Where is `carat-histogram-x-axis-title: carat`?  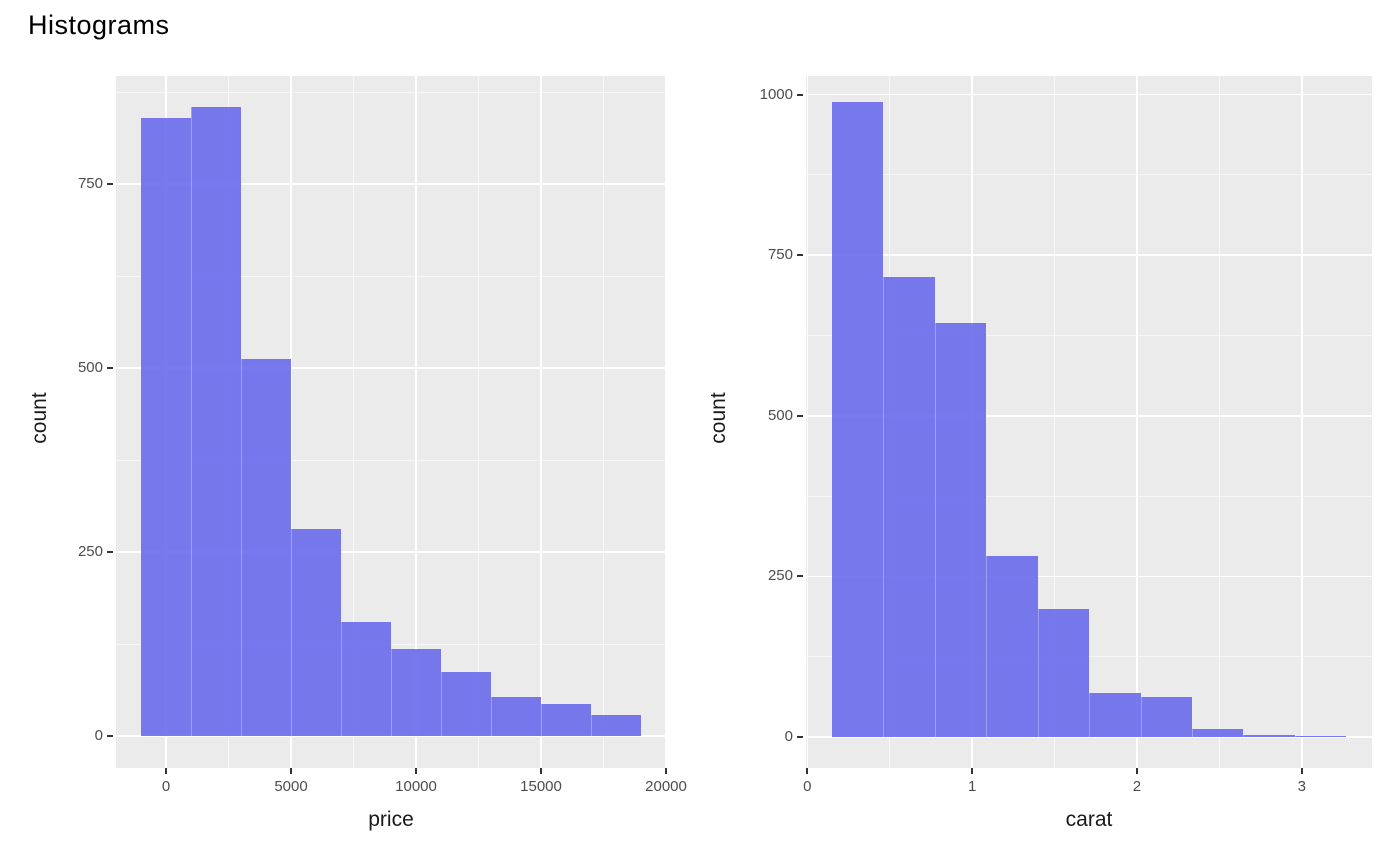
carat-histogram-x-axis-title: carat is located at coordinates (1089, 819).